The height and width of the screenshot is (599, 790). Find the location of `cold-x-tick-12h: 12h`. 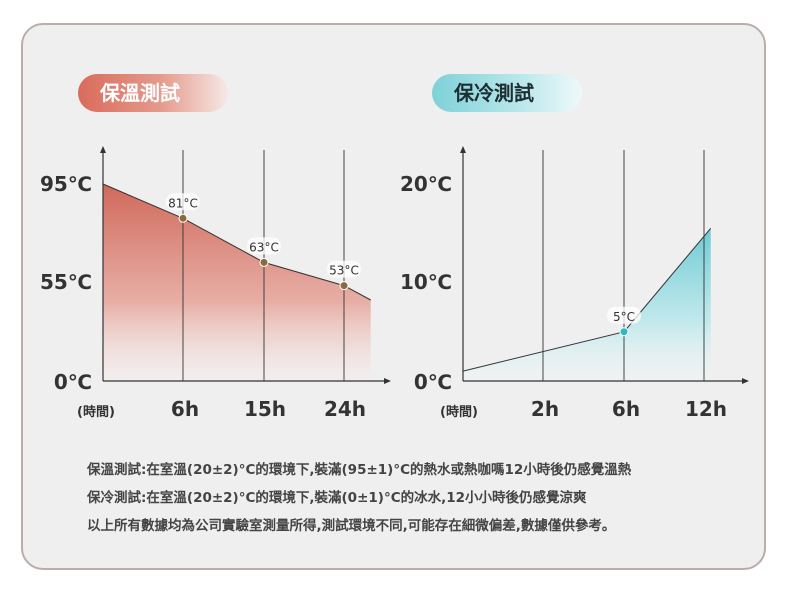

cold-x-tick-12h: 12h is located at coordinates (706, 409).